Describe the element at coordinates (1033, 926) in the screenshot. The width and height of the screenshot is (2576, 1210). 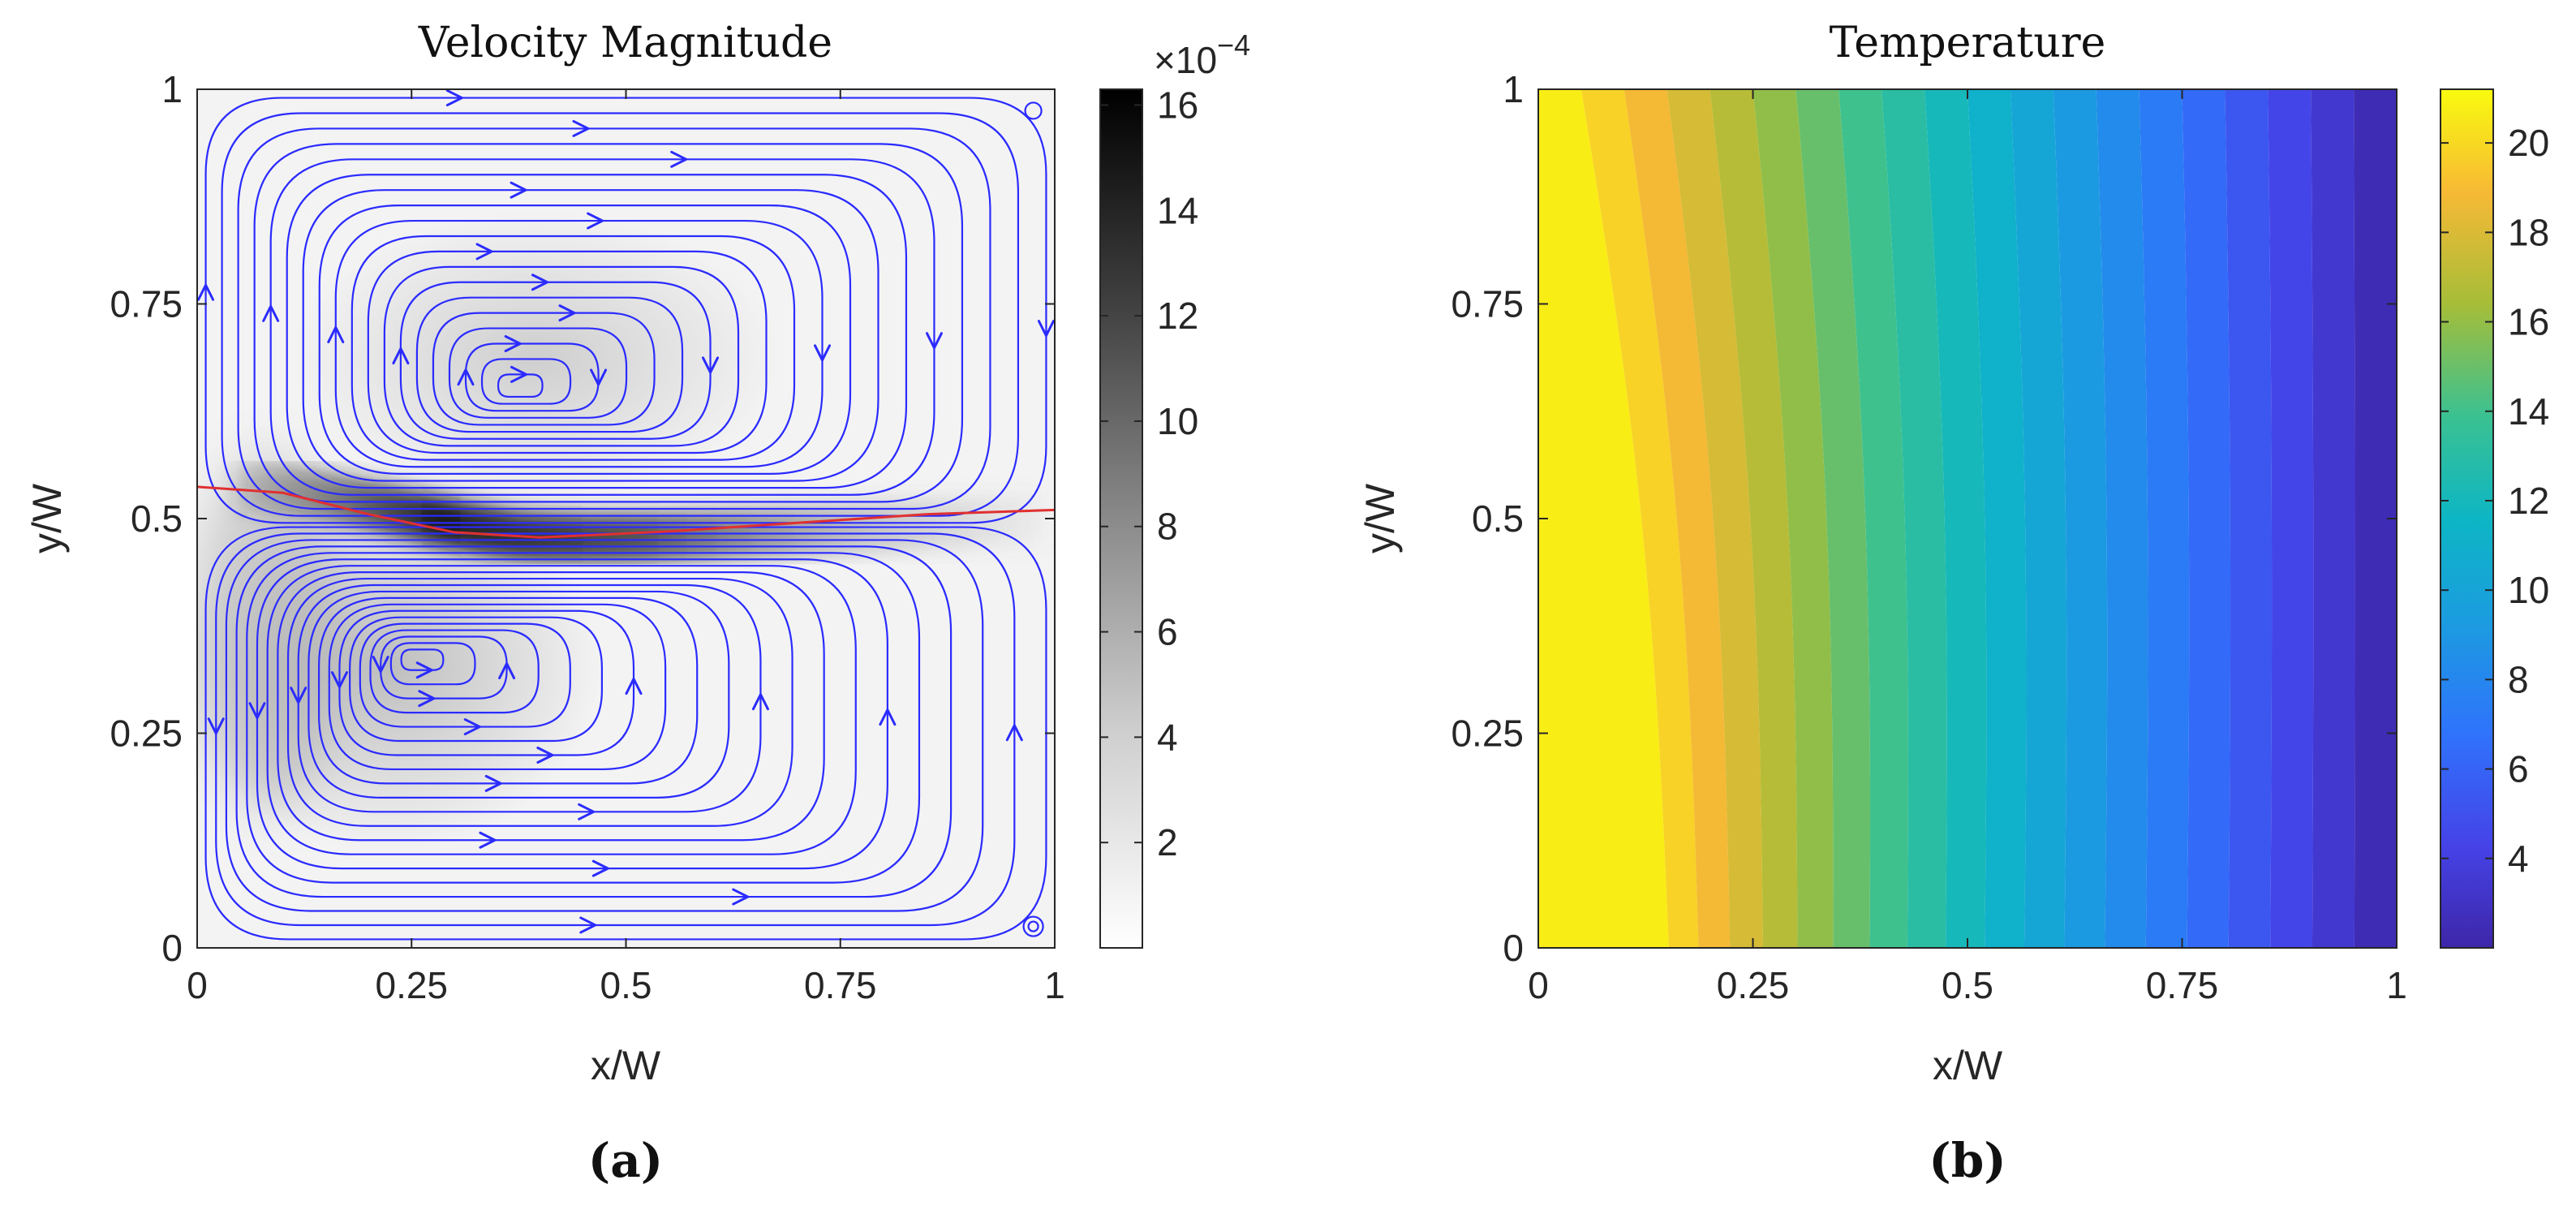
I see `corner-eddy` at that location.